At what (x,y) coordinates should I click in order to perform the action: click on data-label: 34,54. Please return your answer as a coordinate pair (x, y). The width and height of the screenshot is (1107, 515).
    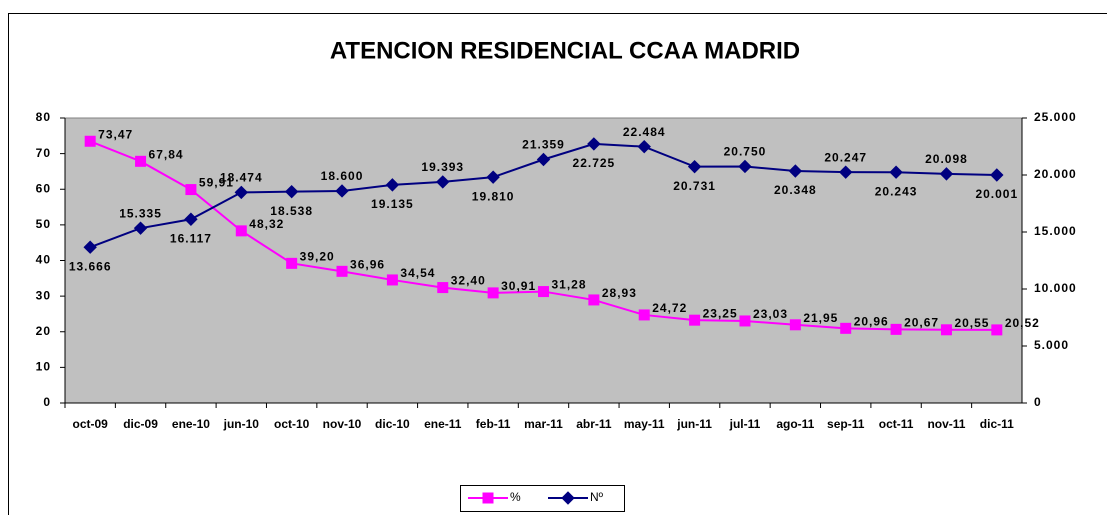
    Looking at the image, I should click on (417, 273).